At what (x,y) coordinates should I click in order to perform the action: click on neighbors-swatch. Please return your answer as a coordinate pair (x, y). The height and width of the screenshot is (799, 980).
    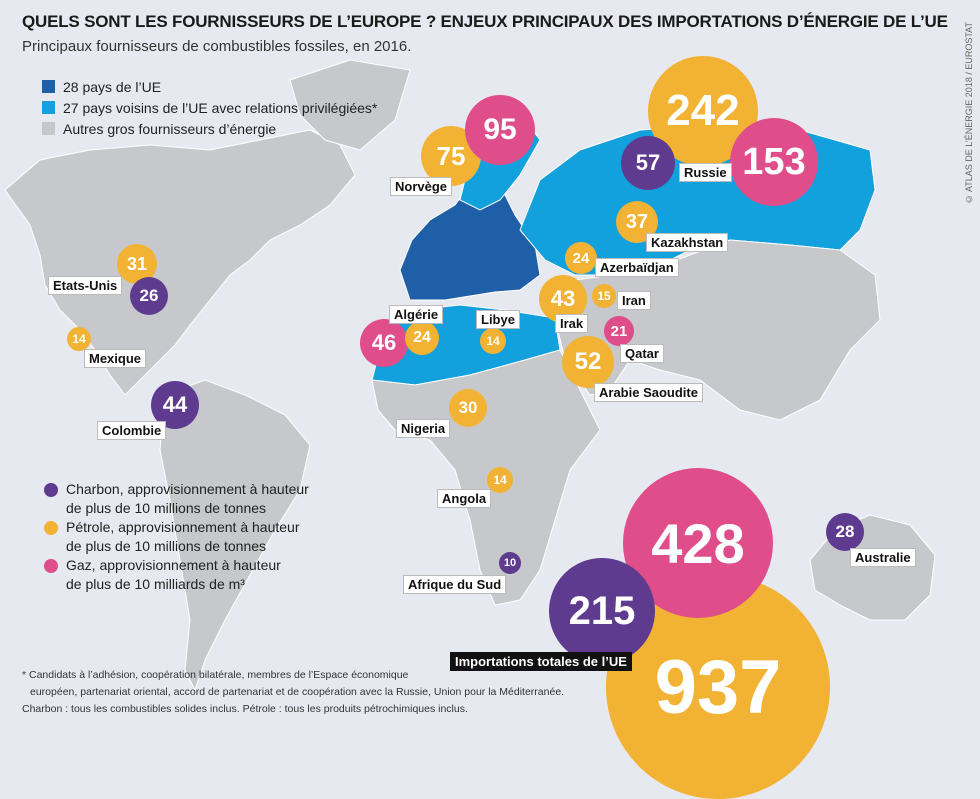
    Looking at the image, I should click on (48, 107).